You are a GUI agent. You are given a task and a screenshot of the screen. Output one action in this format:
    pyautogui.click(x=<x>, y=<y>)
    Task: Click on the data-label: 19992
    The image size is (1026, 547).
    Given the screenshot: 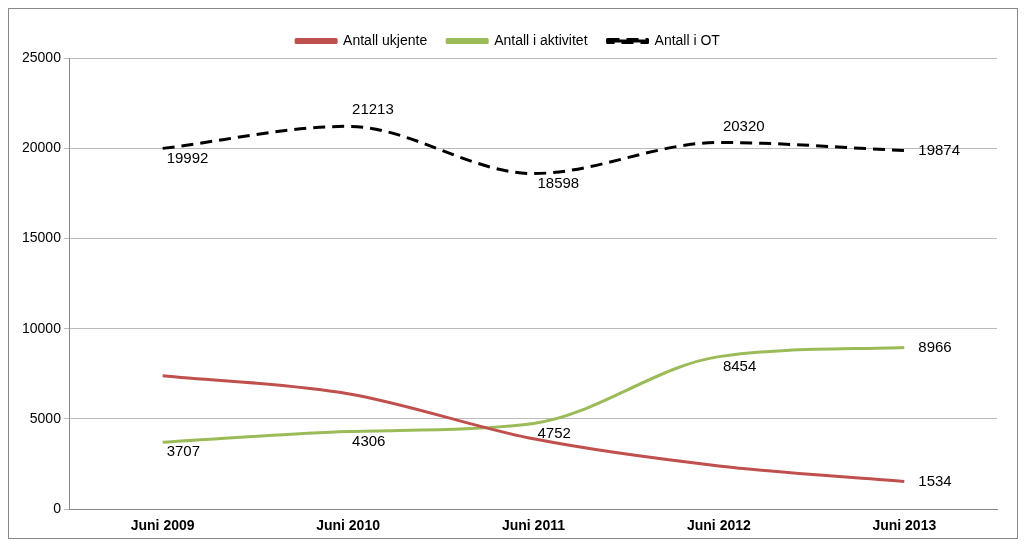 What is the action you would take?
    pyautogui.click(x=187, y=157)
    